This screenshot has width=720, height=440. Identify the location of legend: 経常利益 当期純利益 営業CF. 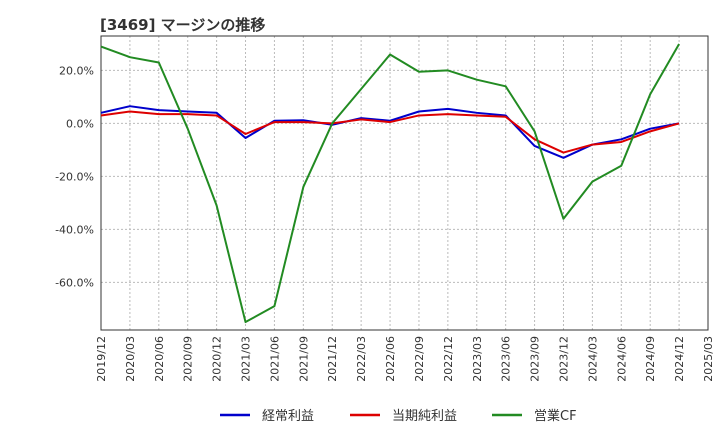
(398, 416).